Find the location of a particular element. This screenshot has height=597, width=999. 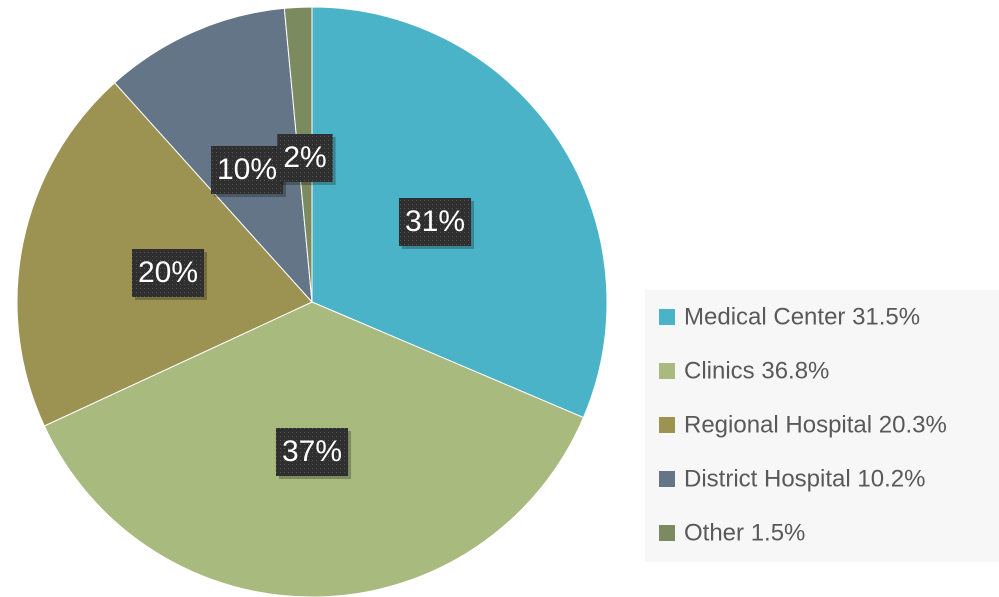

data-label: 37% is located at coordinates (312, 451).